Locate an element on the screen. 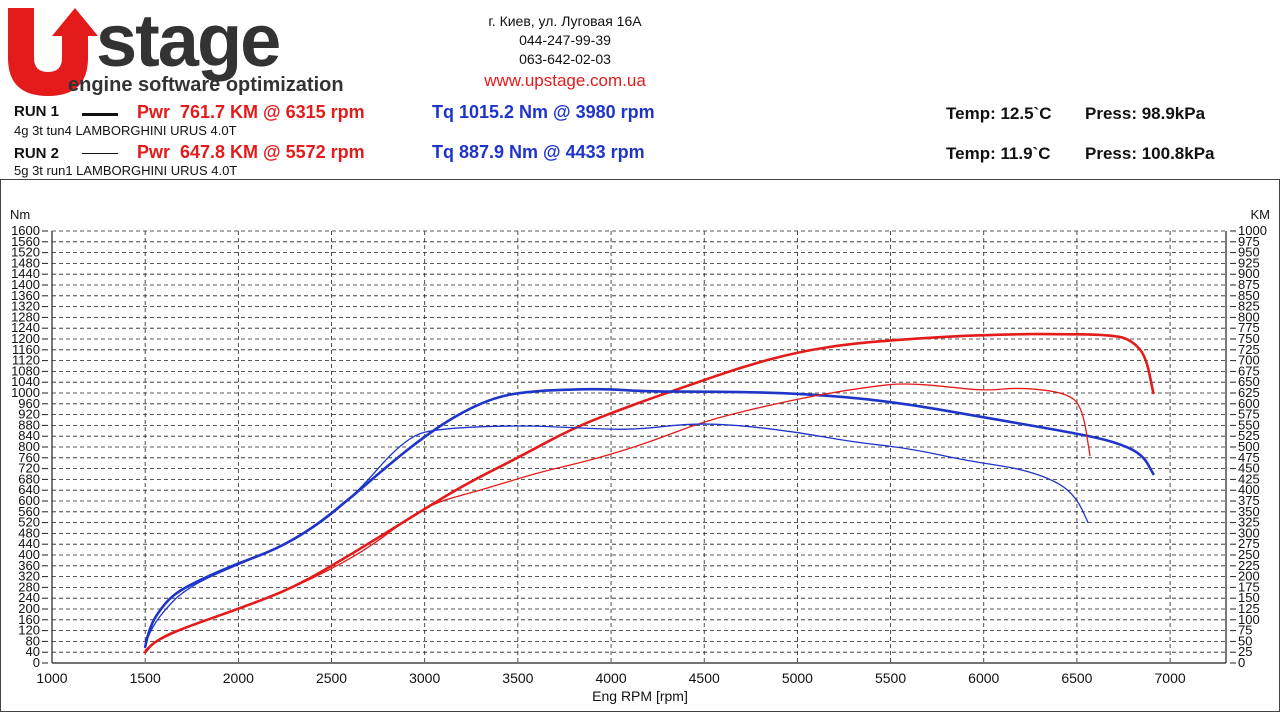  y-left-tick-label: 80 is located at coordinates (33, 640).